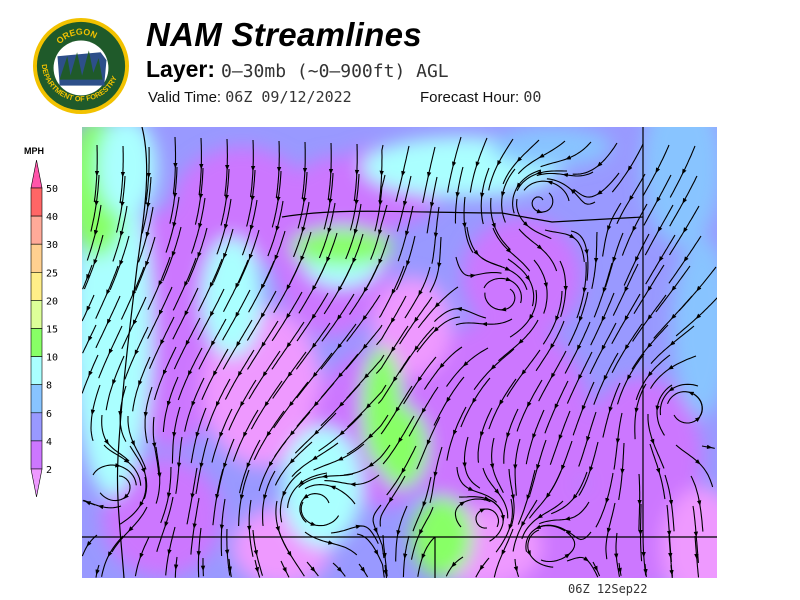  I want to click on wind-speed-colorbar: 50 40 30 25 20 15 10 8 6 4 2, so click(44, 328).